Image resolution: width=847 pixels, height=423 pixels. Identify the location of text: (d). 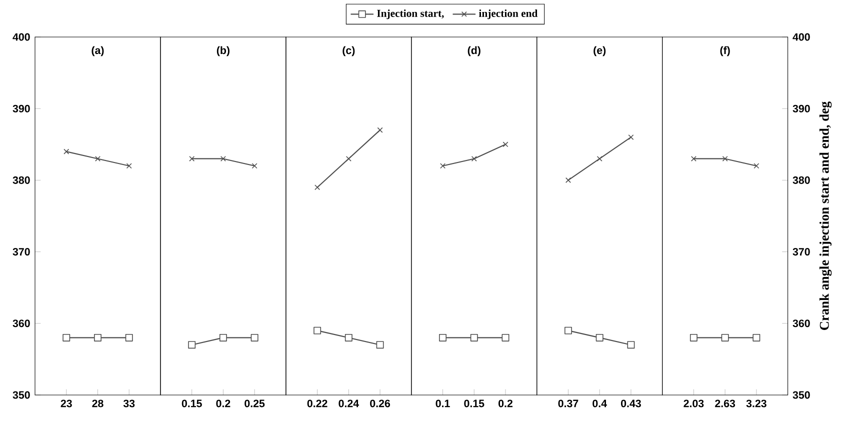
(474, 51).